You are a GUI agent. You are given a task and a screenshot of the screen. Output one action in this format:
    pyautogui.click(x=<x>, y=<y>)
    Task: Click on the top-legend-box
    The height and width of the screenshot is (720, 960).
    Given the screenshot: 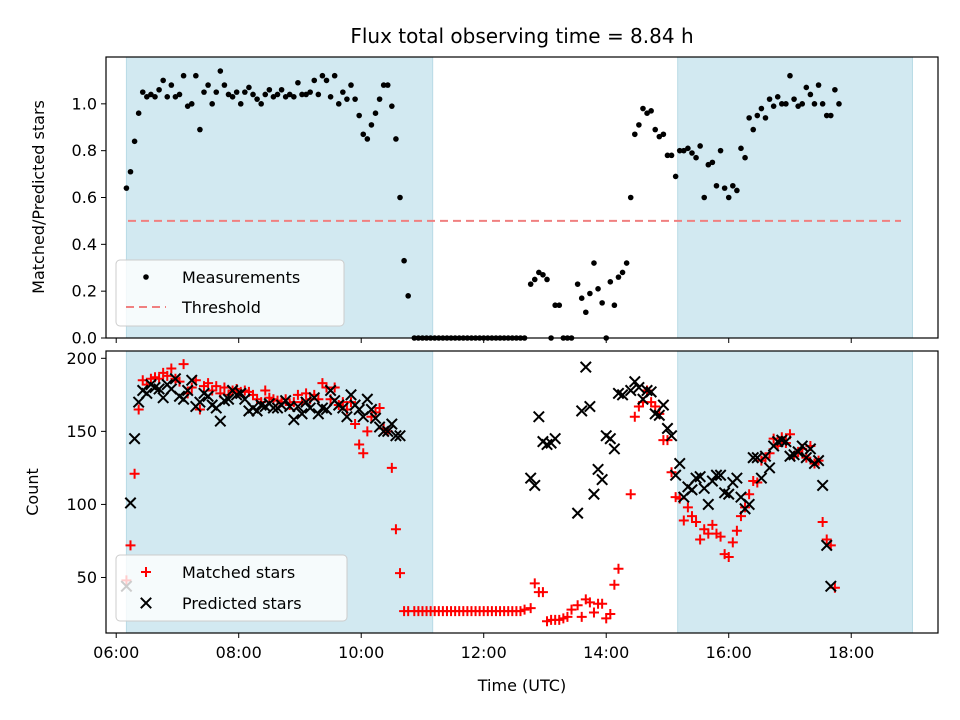 What is the action you would take?
    pyautogui.click(x=230, y=293)
    